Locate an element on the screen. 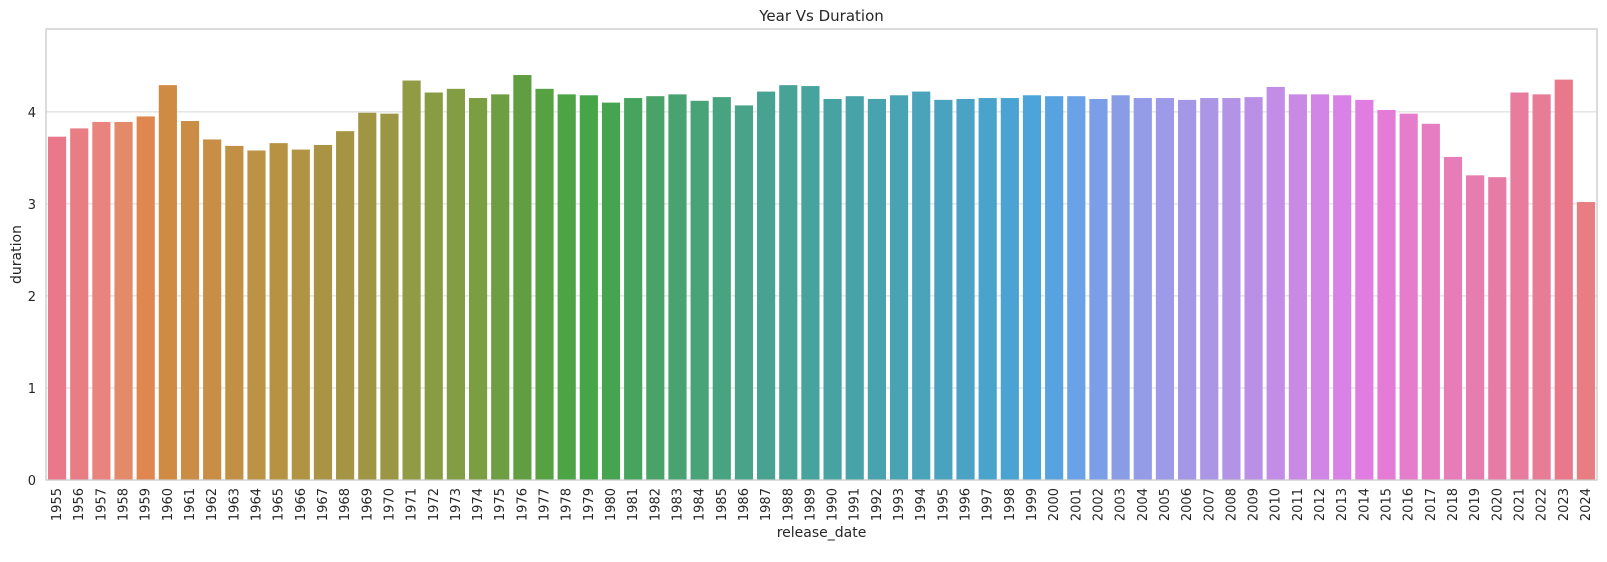 Image resolution: width=1607 pixels, height=562 pixels. bar-2001 is located at coordinates (1076, 288).